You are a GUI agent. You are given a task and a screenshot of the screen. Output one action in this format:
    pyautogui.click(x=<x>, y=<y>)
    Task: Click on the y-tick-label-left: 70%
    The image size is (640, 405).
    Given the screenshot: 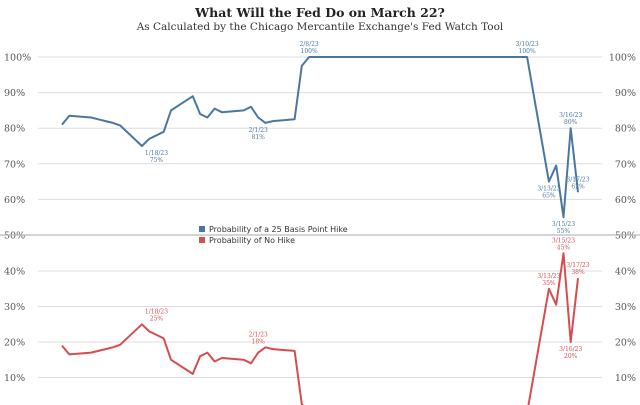 What is the action you would take?
    pyautogui.click(x=14, y=164)
    